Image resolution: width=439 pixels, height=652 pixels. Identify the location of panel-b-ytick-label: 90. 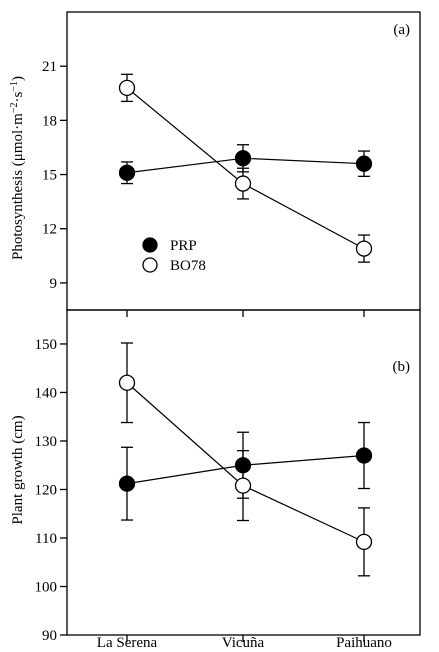
(49, 636).